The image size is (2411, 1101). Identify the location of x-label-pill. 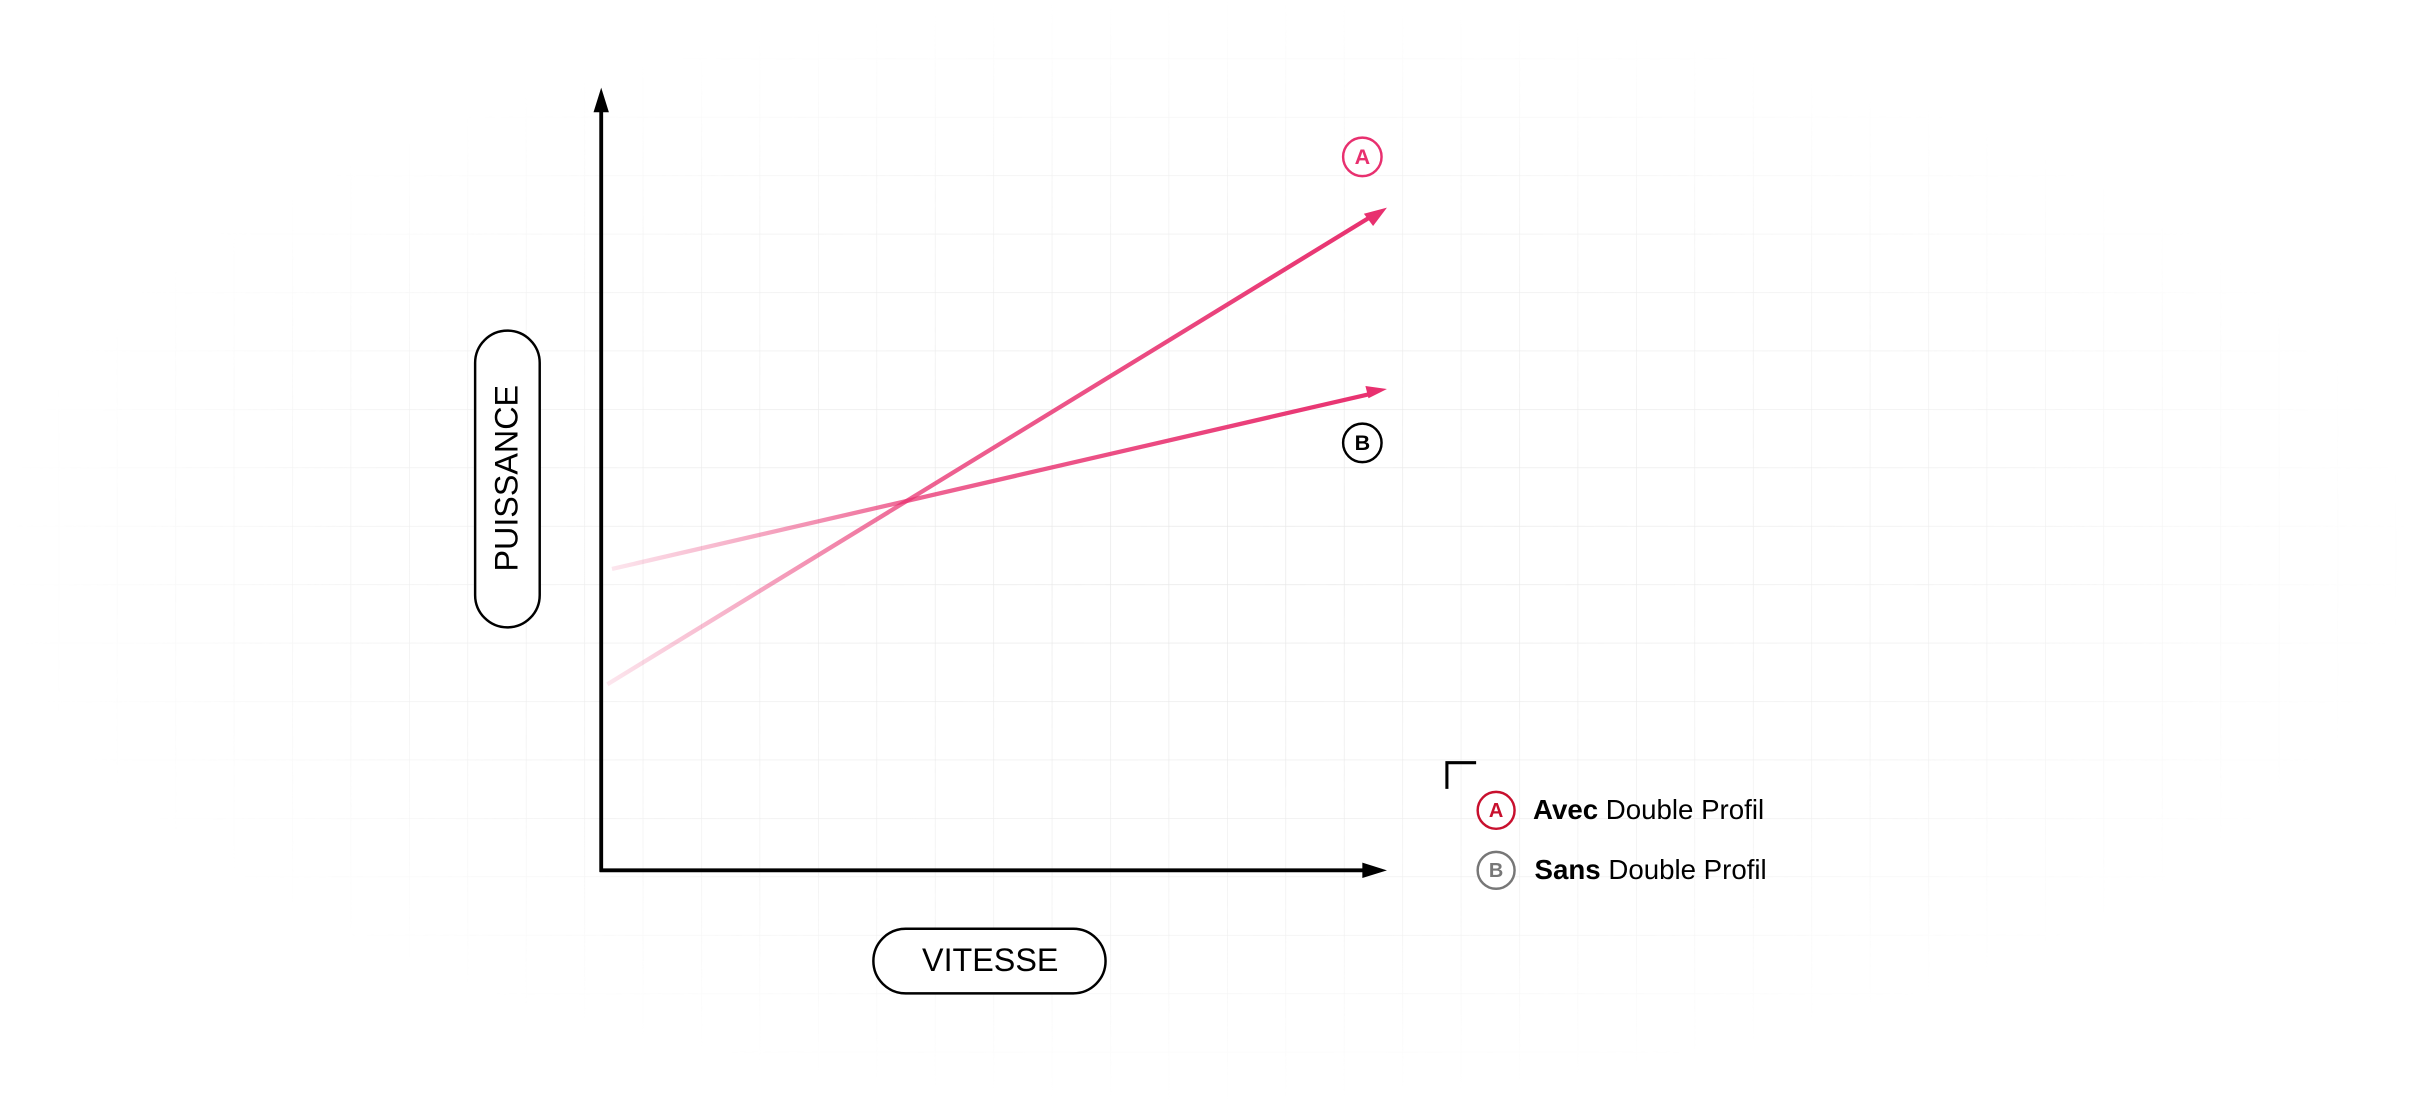
(989, 961).